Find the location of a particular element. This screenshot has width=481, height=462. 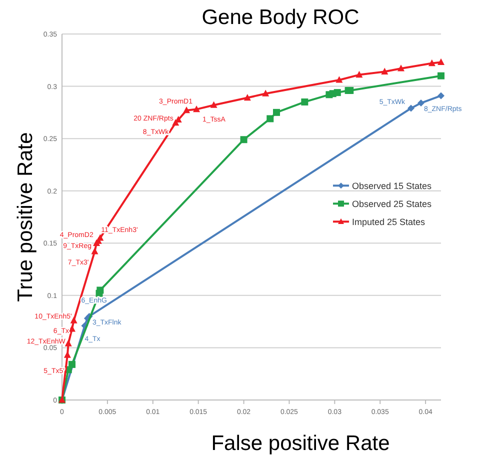

legend-label: Observed 25 States is located at coordinates (392, 203).